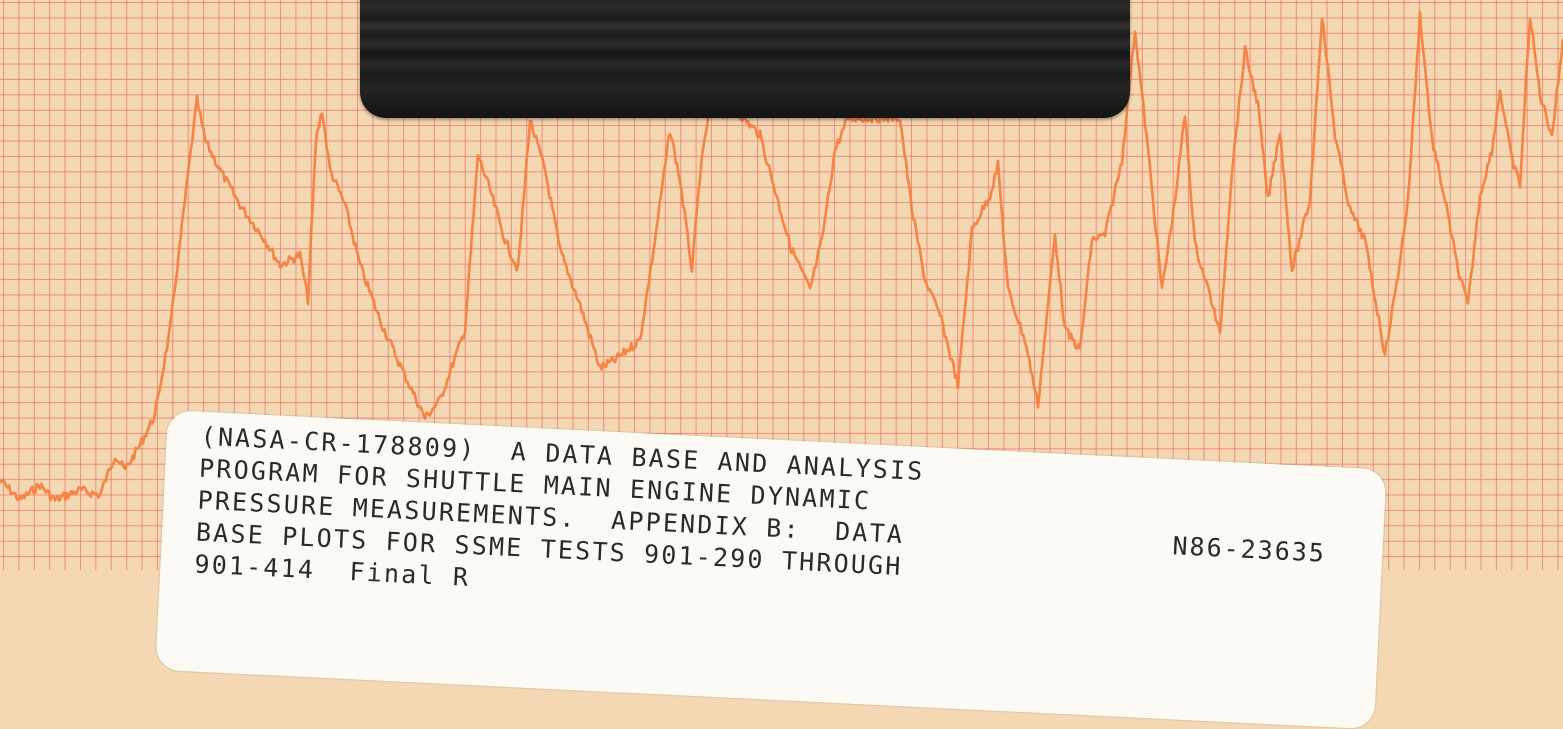 This screenshot has height=729, width=1563. What do you see at coordinates (1249, 549) in the screenshot?
I see `accession-number: N86-23635` at bounding box center [1249, 549].